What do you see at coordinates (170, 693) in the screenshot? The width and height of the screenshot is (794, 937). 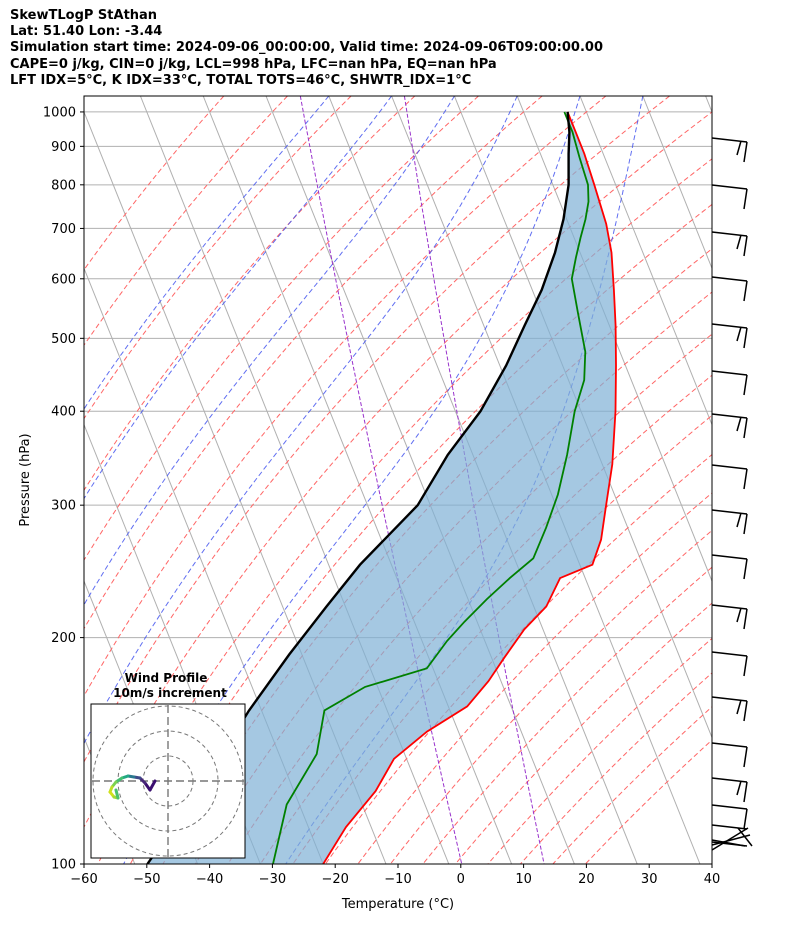 I see `inset-subtitle: 10m/s increment` at bounding box center [170, 693].